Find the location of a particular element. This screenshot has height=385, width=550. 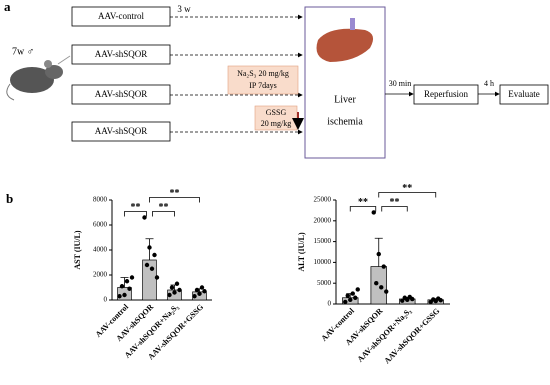

treatment-label: Na₂S₃ 20 mg/kg is located at coordinates (263, 73).